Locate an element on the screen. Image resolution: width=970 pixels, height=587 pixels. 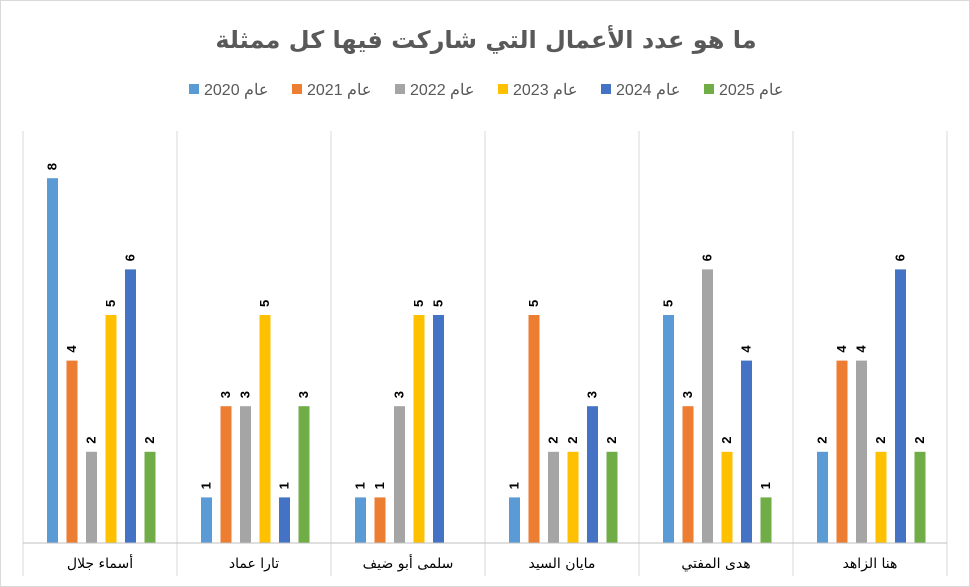
legend-label-3: عام 2022 is located at coordinates (442, 90).